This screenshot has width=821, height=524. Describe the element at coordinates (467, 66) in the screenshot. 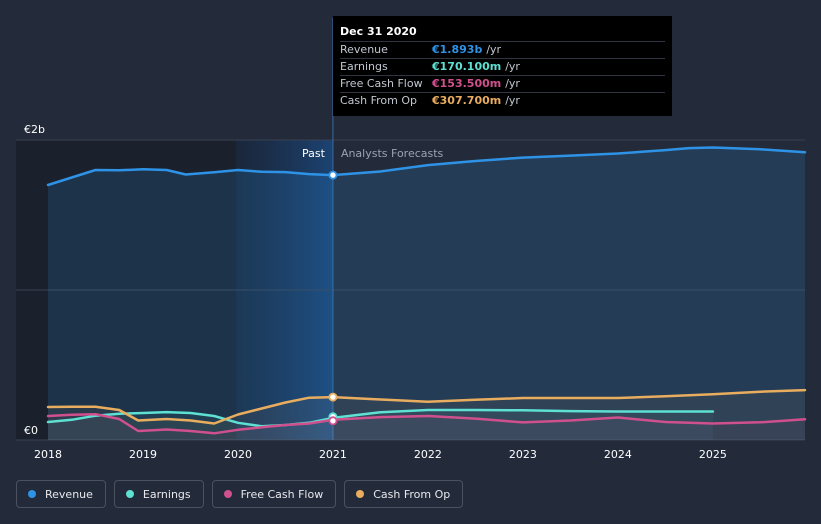

I see `tooltip-value: €170.100m` at that location.